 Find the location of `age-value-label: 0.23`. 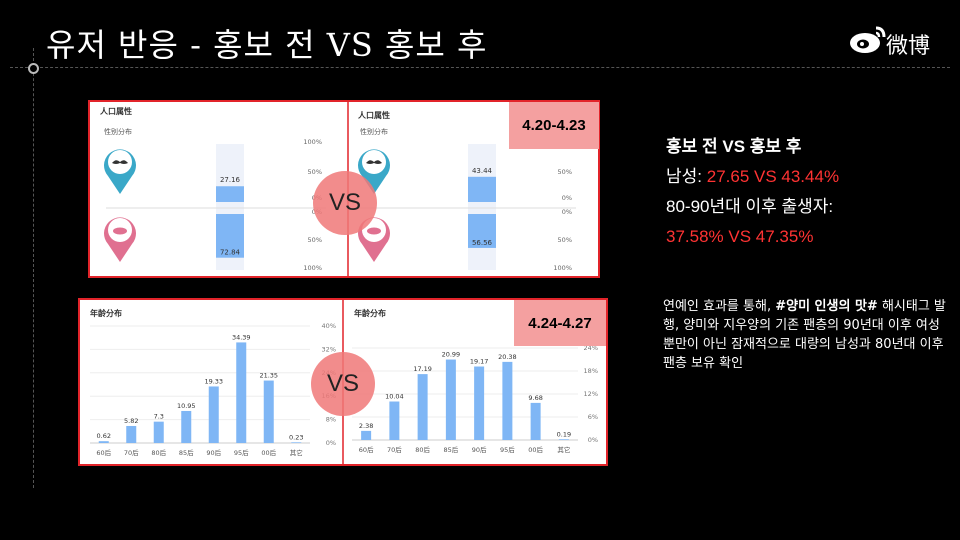

age-value-label: 0.23 is located at coordinates (296, 437).